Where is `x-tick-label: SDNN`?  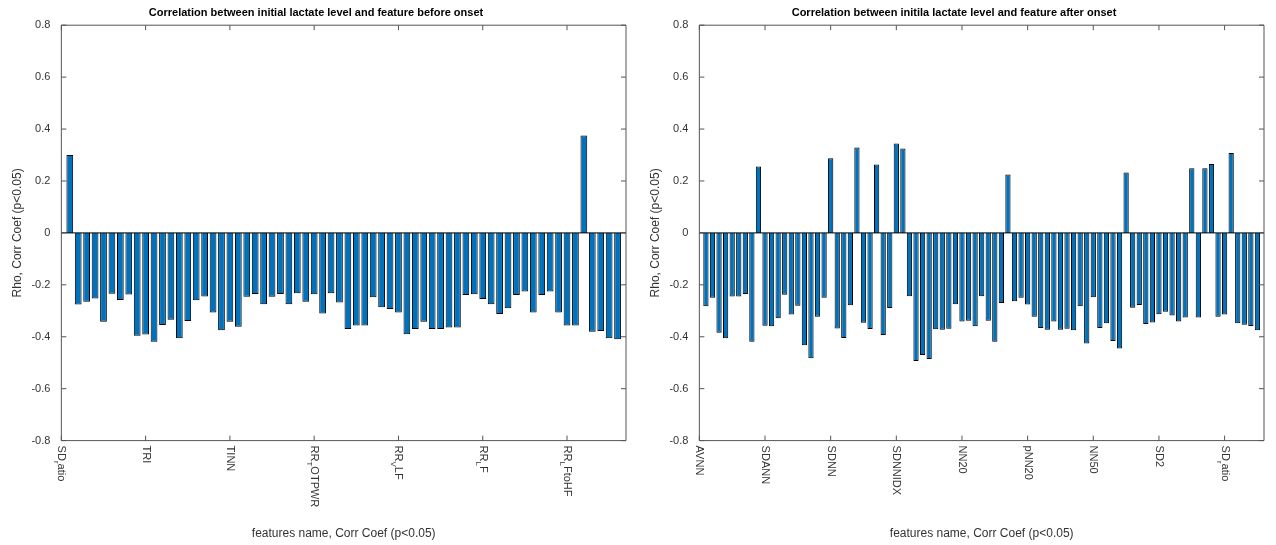
x-tick-label: SDNN is located at coordinates (831, 461).